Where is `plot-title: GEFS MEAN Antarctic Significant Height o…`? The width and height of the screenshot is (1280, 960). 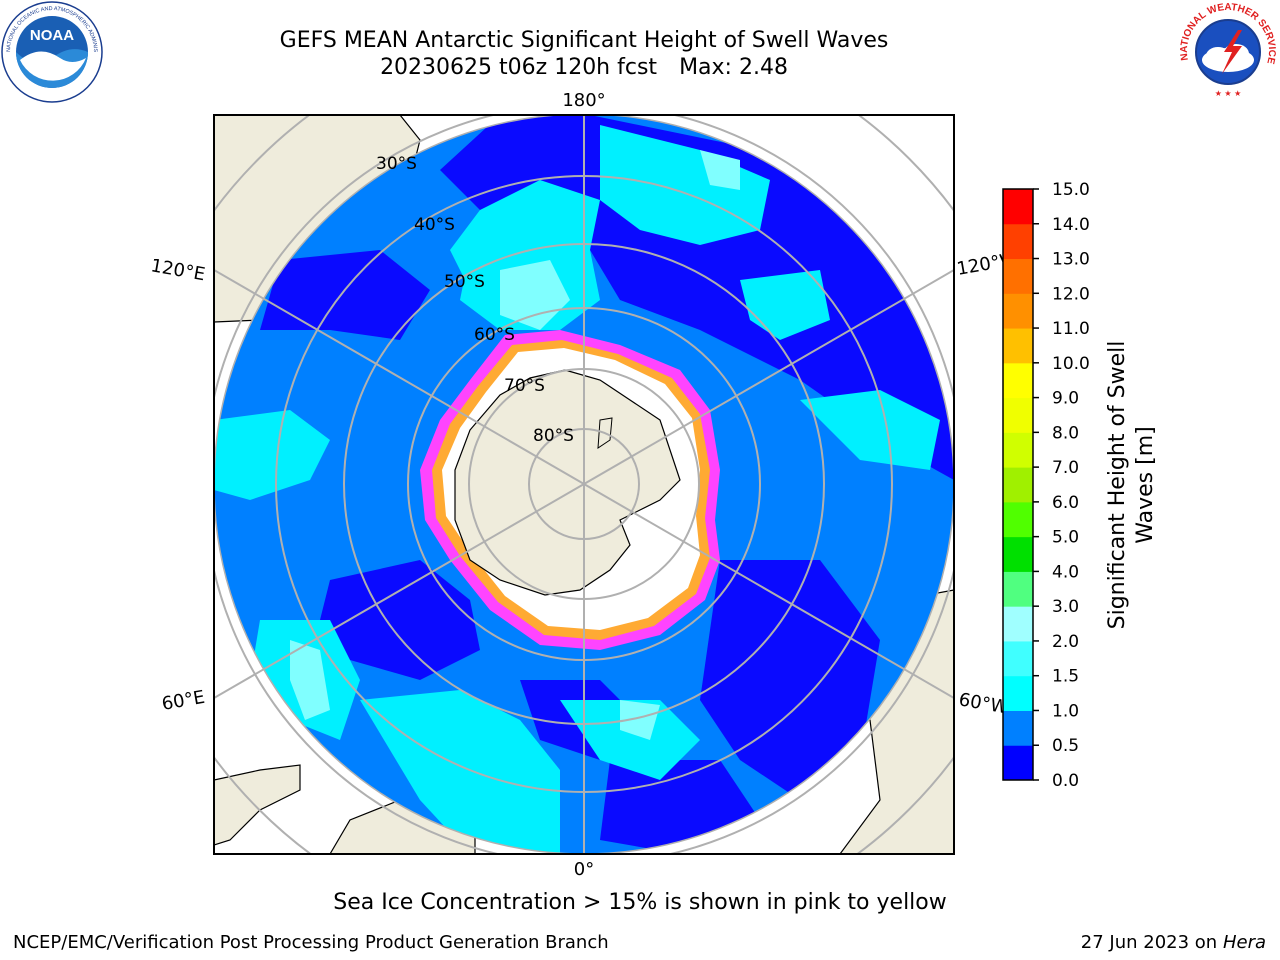 plot-title: GEFS MEAN Antarctic Significant Height o… is located at coordinates (584, 40).